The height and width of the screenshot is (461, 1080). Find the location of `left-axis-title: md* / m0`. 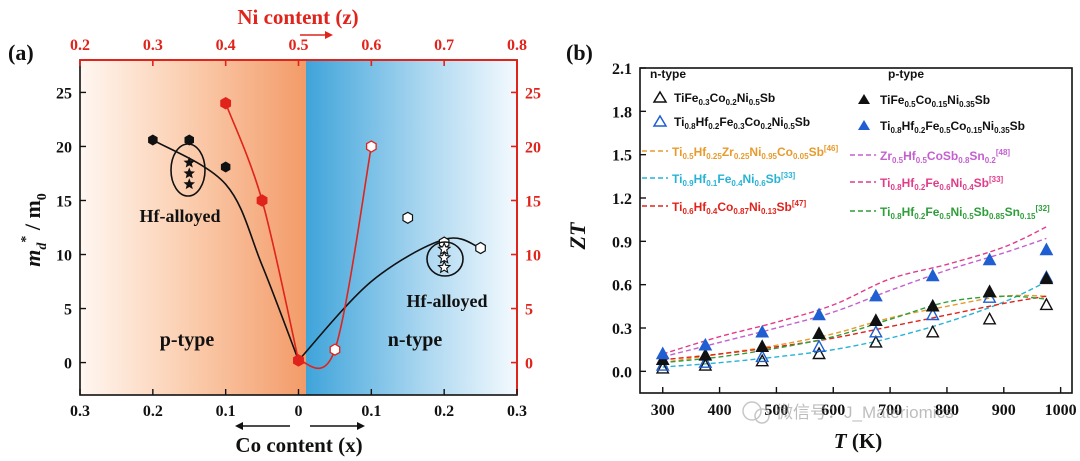

left-axis-title: md* / m0 is located at coordinates (34, 230).